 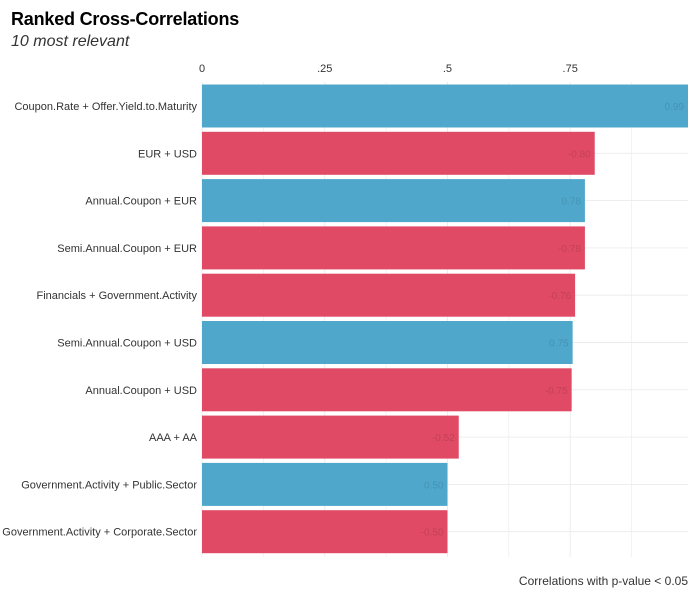 What do you see at coordinates (569, 249) in the screenshot?
I see `data-label: -0.78` at bounding box center [569, 249].